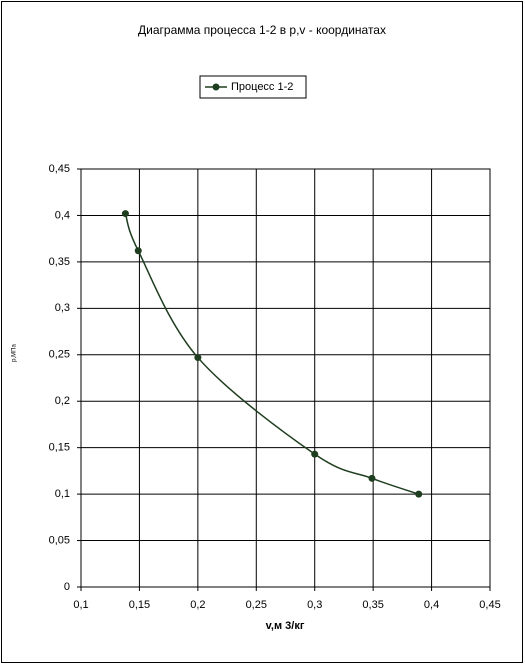  What do you see at coordinates (59, 169) in the screenshot?
I see `y-tick-label: 0,45` at bounding box center [59, 169].